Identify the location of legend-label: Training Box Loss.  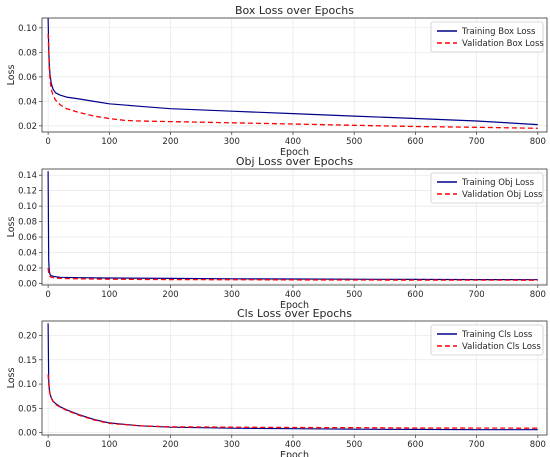
(498, 32).